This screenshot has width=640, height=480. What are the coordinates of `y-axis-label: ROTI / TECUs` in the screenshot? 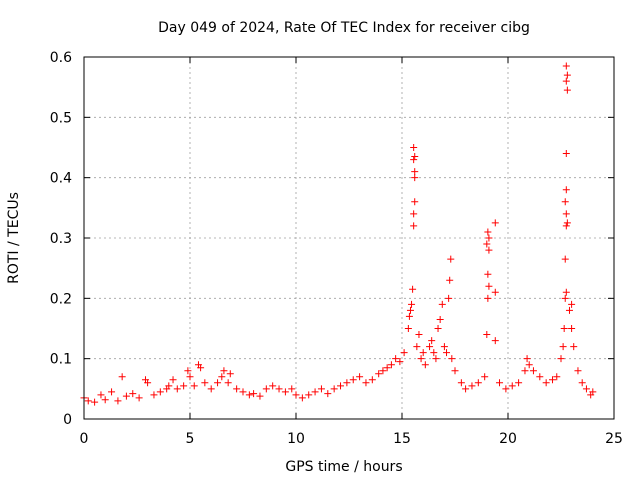 It's located at (14, 238).